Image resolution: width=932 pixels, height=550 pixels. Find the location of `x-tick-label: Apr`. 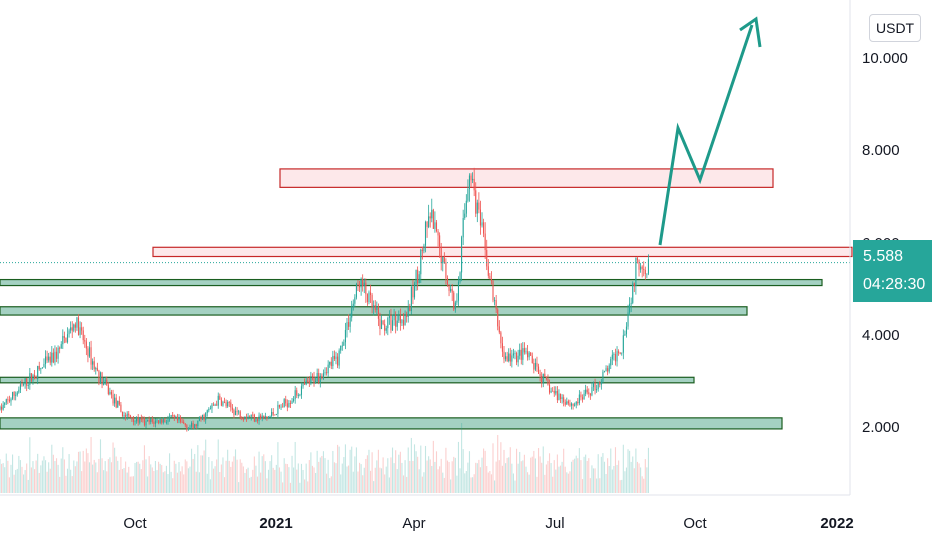

x-tick-label: Apr is located at coordinates (414, 523).